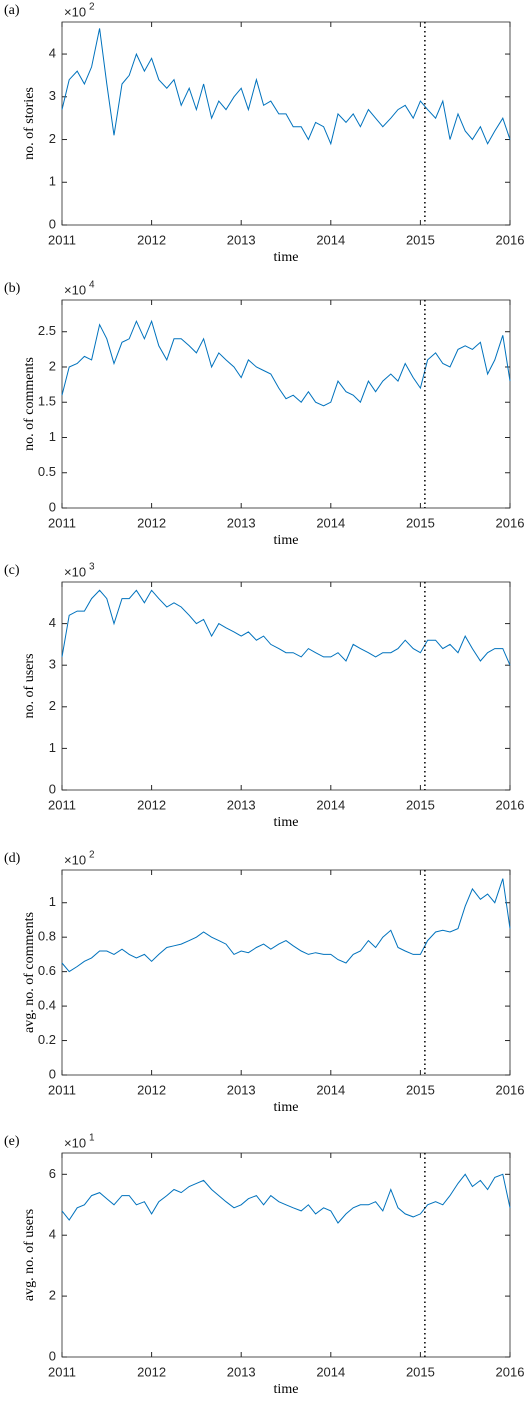 This screenshot has width=525, height=1405. What do you see at coordinates (12, 1141) in the screenshot?
I see `panel-label: (e)` at bounding box center [12, 1141].